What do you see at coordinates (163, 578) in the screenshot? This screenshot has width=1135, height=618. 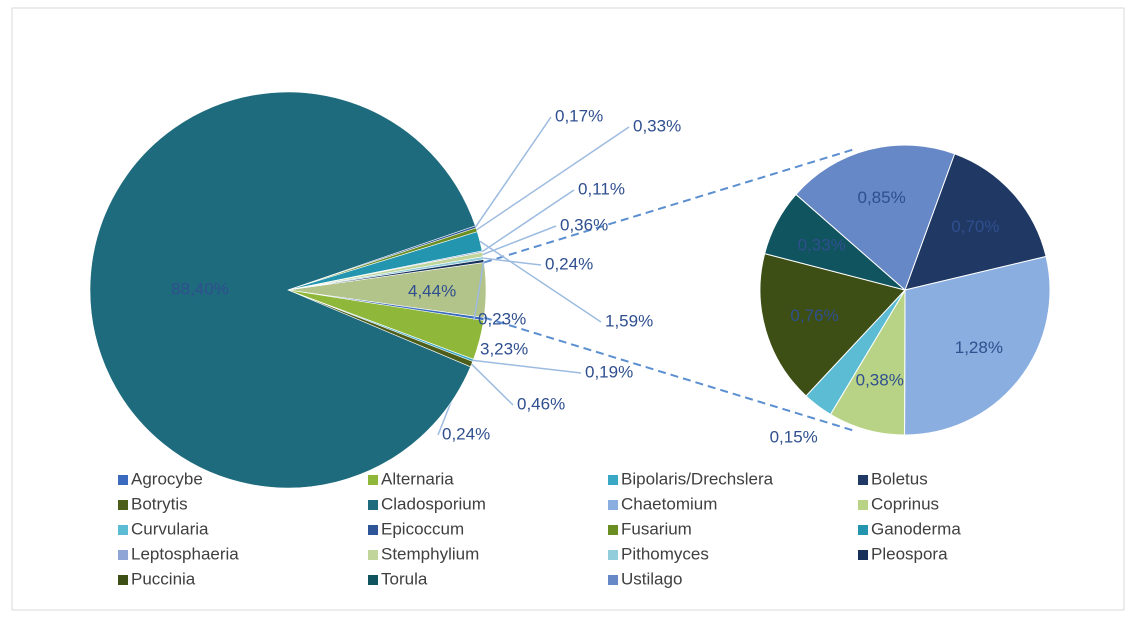 I see `legend-label: Puccinia` at bounding box center [163, 578].